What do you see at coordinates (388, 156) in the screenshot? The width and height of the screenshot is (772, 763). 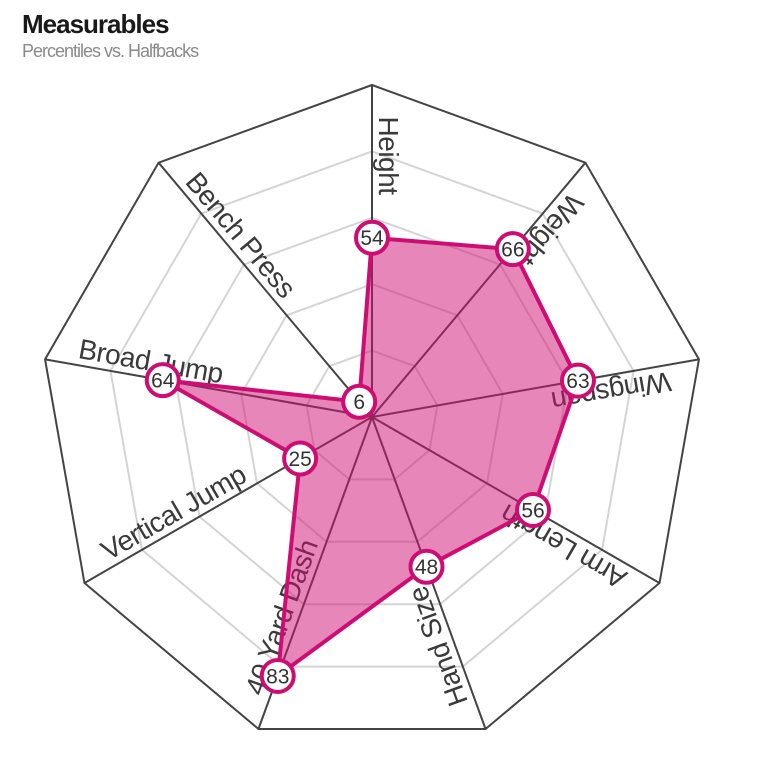 I see `svg-text: Height` at bounding box center [388, 156].